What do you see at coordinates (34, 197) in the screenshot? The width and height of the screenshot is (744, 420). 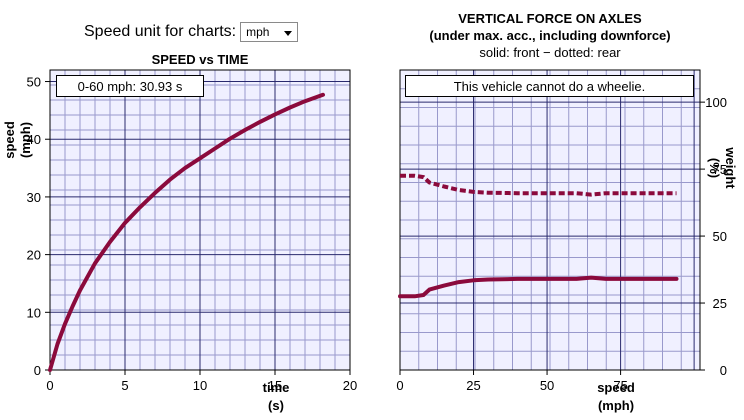 I see `speed-chart-y-tick-label: 30` at bounding box center [34, 197].